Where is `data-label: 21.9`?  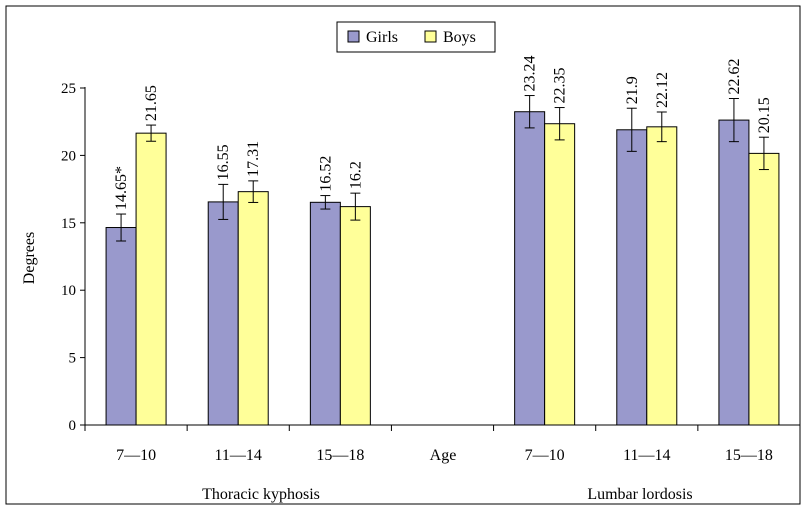
data-label: 21.9 is located at coordinates (632, 90).